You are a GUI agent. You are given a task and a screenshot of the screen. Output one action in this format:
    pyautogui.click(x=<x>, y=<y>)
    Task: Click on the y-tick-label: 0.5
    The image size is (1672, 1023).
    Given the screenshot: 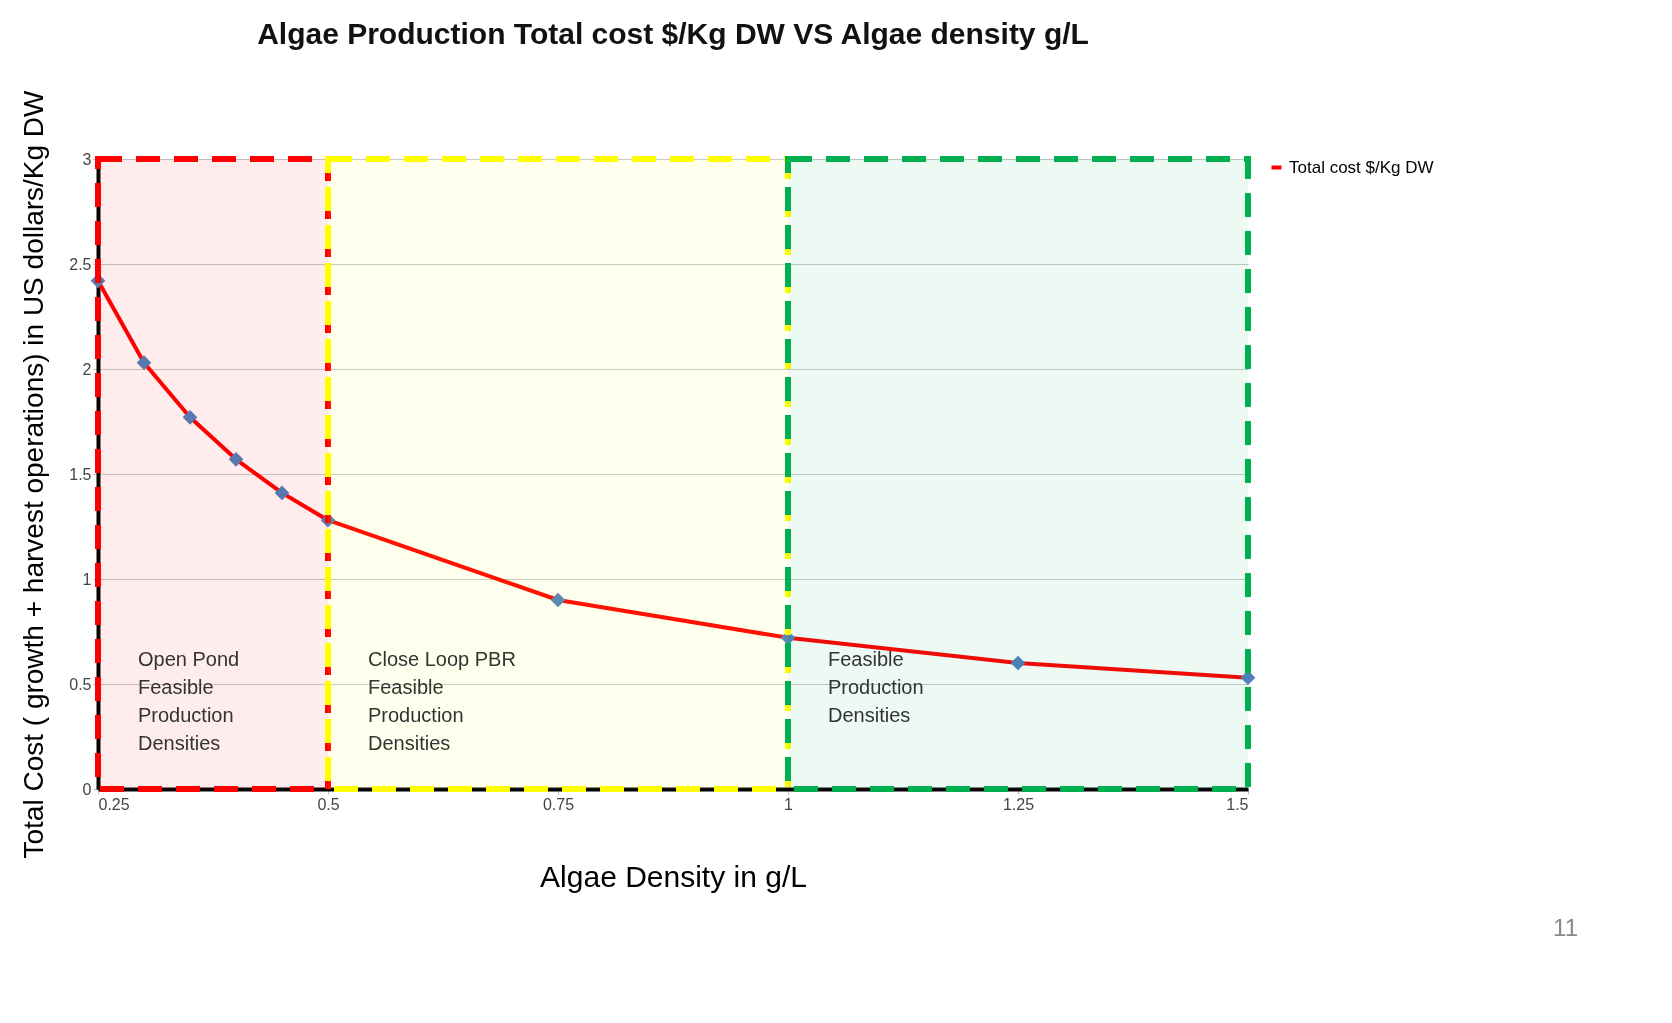 What is the action you would take?
    pyautogui.click(x=80, y=684)
    